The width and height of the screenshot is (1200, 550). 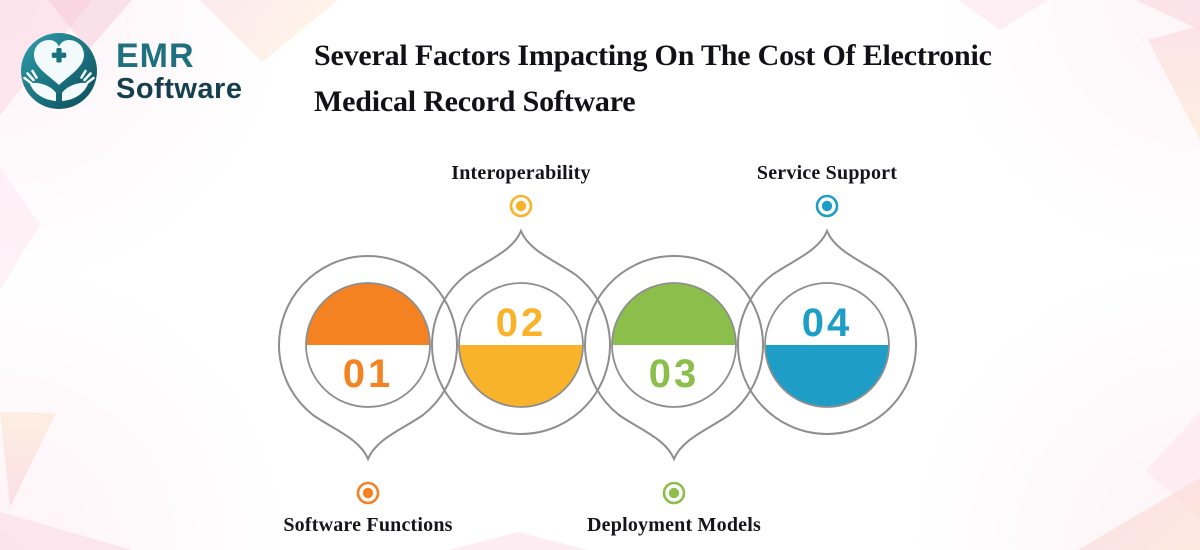 What do you see at coordinates (368, 525) in the screenshot?
I see `step-label-software-functions: Software Functions` at bounding box center [368, 525].